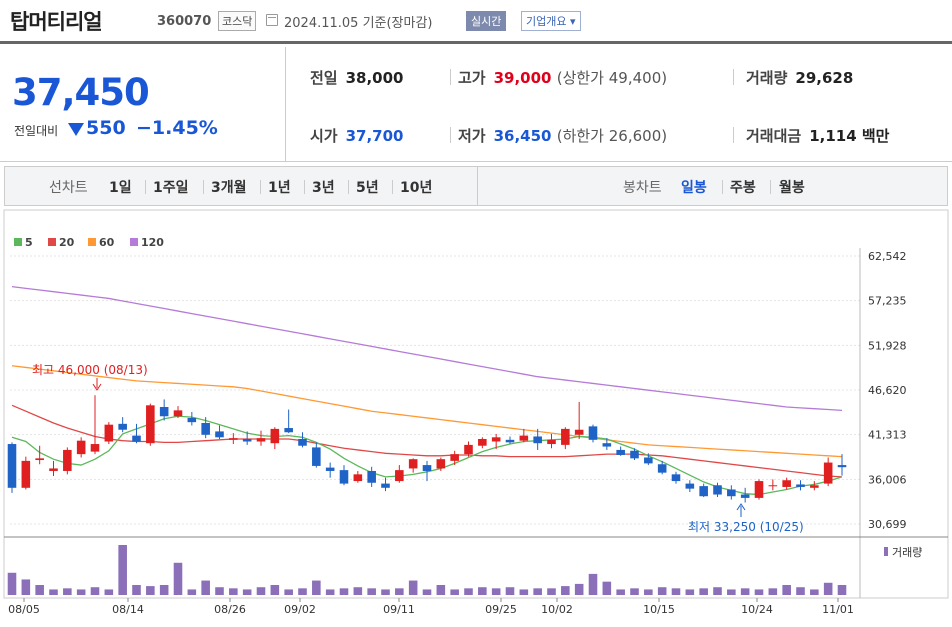 The width and height of the screenshot is (952, 627). What do you see at coordinates (741, 507) in the screenshot?
I see `low-arrow-head` at bounding box center [741, 507].